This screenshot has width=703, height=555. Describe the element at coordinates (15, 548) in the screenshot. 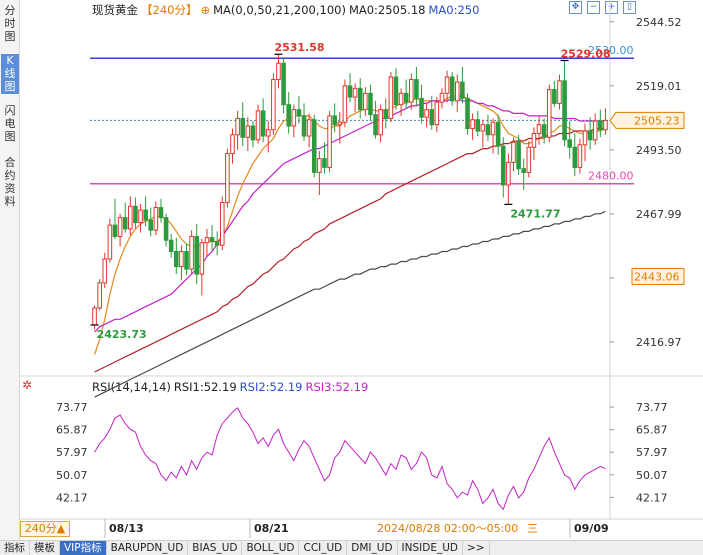

I see `tab-indicator: 指标` at that location.